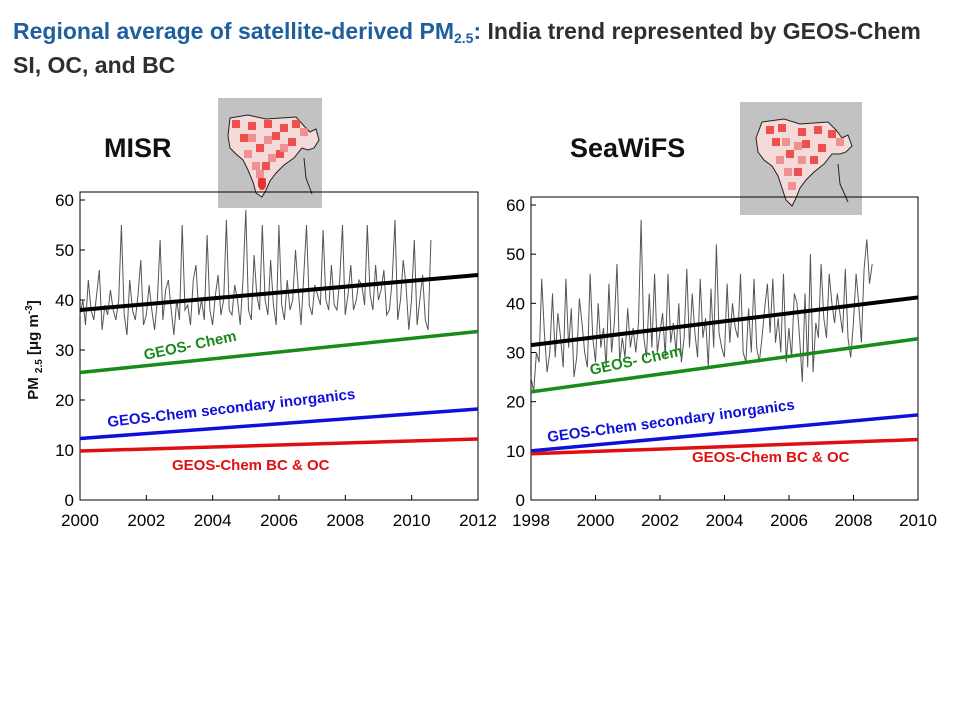 The width and height of the screenshot is (960, 720). I want to click on seawifs-xtick-label: 2008, so click(854, 520).